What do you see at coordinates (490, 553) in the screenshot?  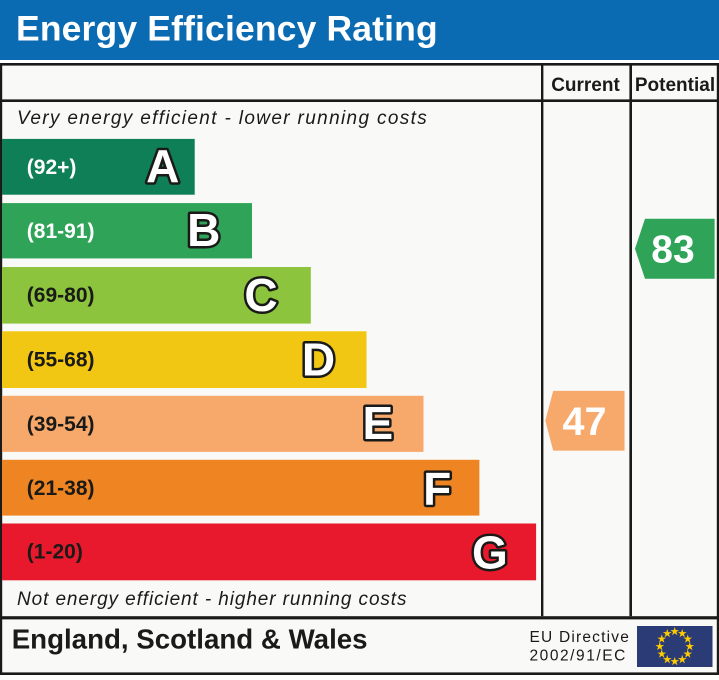 I see `svg-text: G` at bounding box center [490, 553].